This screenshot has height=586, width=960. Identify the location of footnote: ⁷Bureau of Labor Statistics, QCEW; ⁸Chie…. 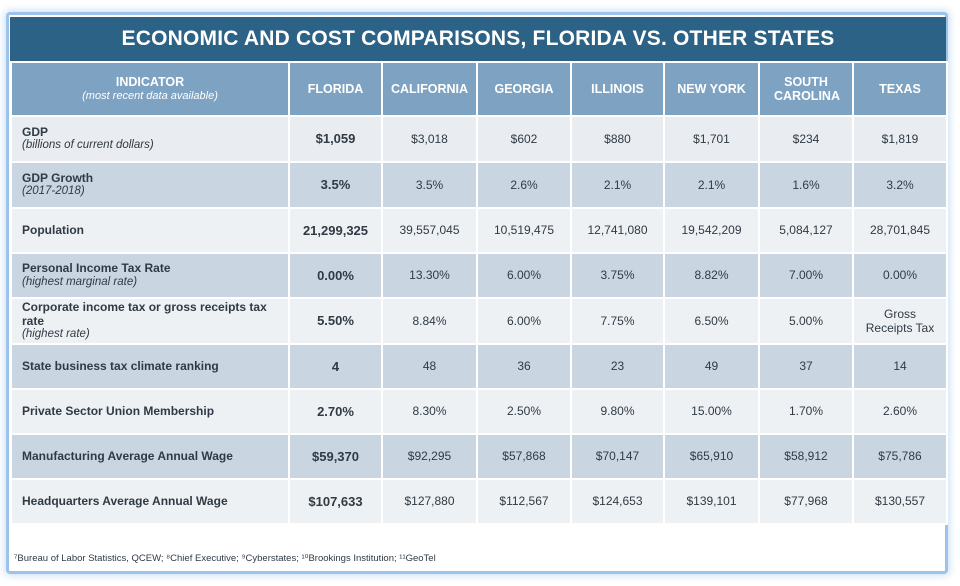
(225, 558).